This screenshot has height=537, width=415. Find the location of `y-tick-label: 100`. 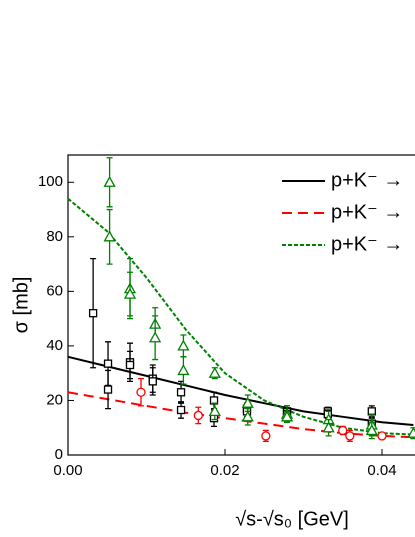

y-tick-label: 100 is located at coordinates (50, 181).